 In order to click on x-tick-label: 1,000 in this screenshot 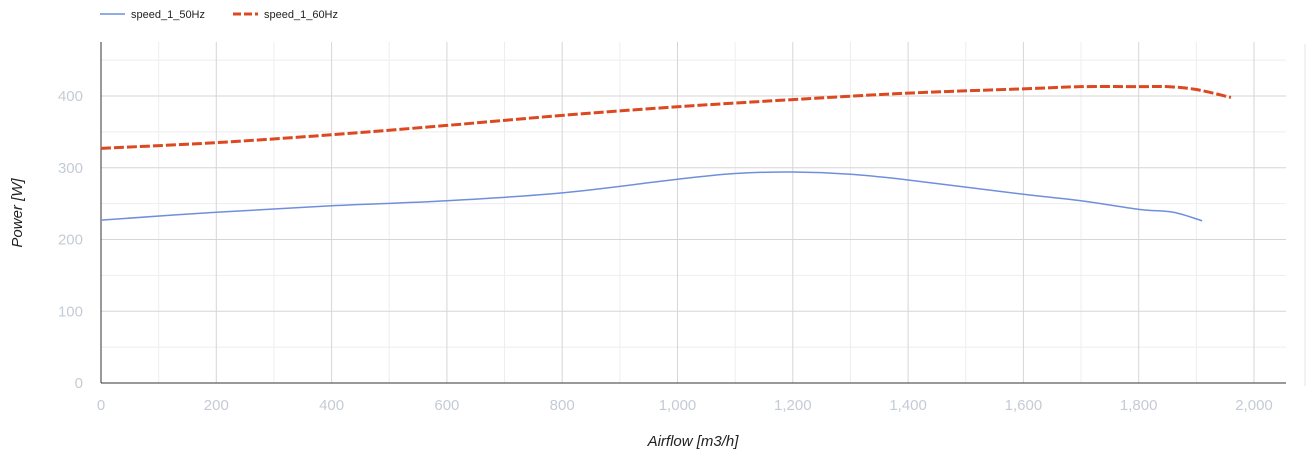, I will do `click(678, 405)`.